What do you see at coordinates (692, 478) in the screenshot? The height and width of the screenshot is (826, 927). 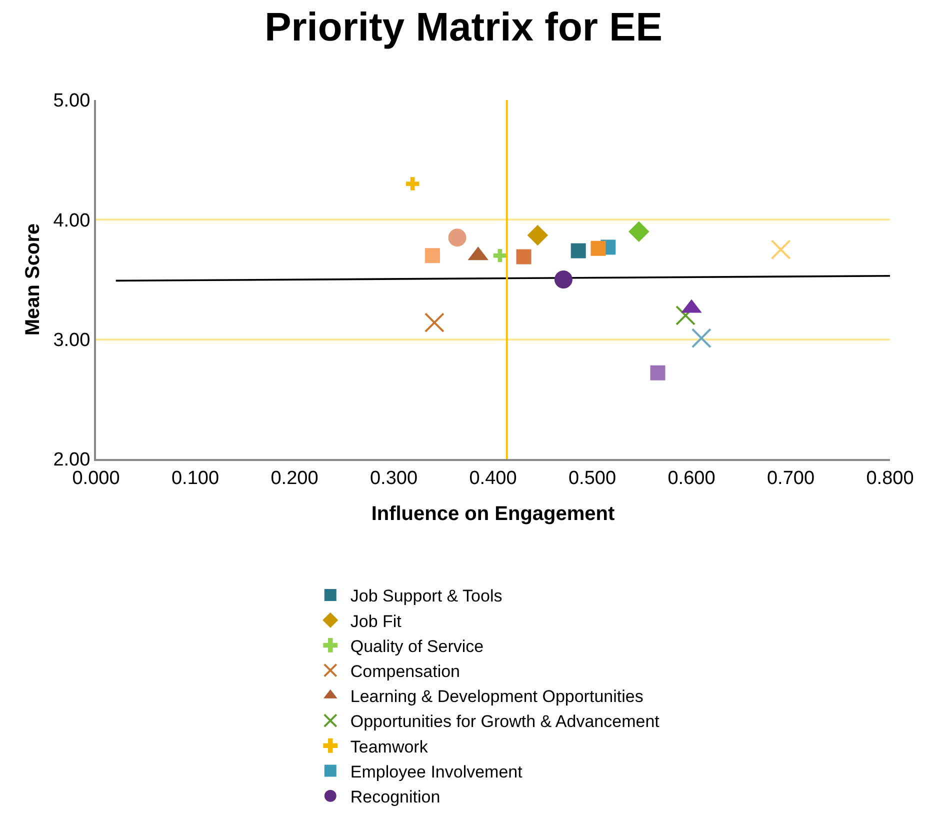 I see `x-tick-label: 0.600` at bounding box center [692, 478].